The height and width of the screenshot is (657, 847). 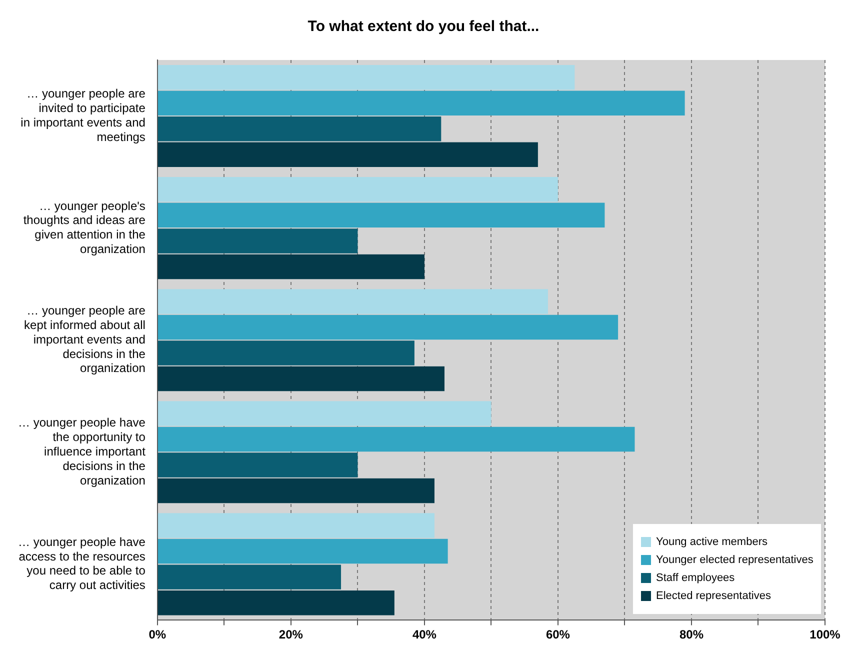 What do you see at coordinates (695, 578) in the screenshot?
I see `legend-label: Staff employees` at bounding box center [695, 578].